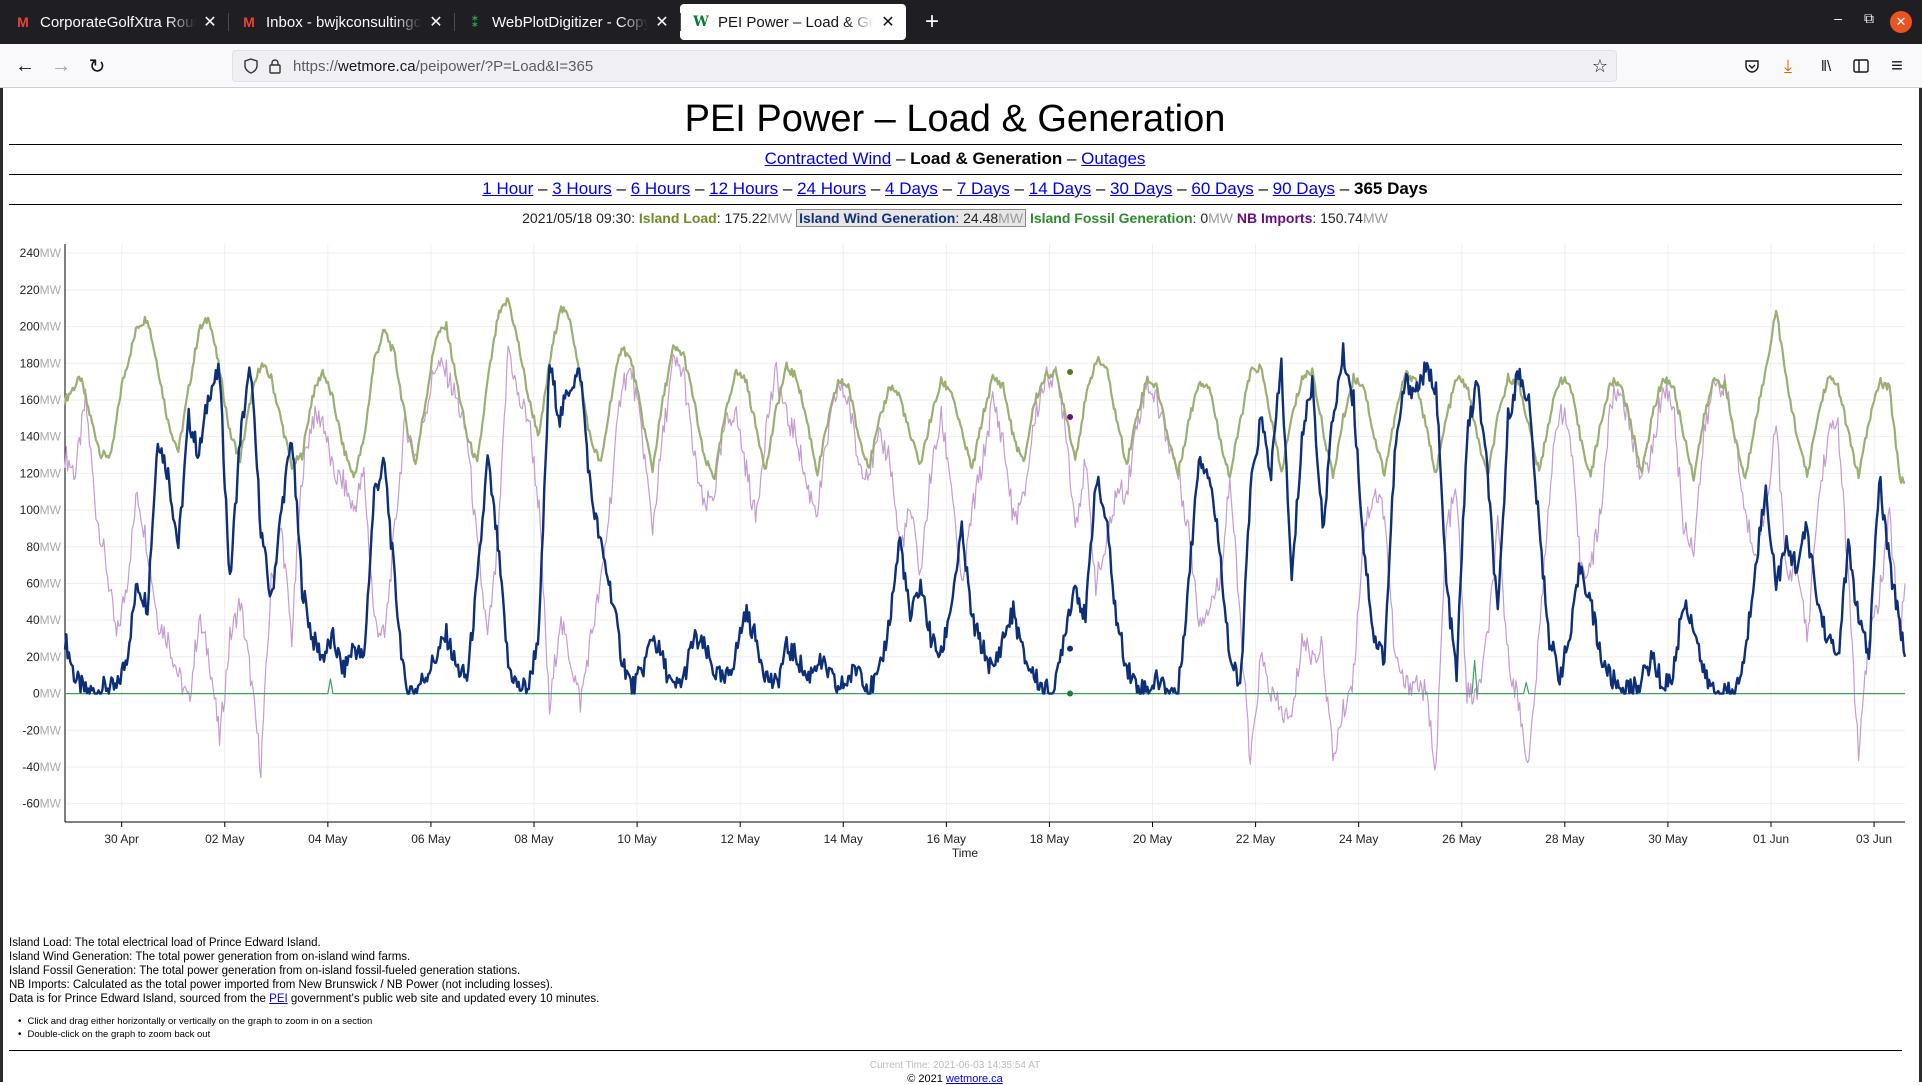  I want to click on y-tick-label: 20MW, so click(43, 657).